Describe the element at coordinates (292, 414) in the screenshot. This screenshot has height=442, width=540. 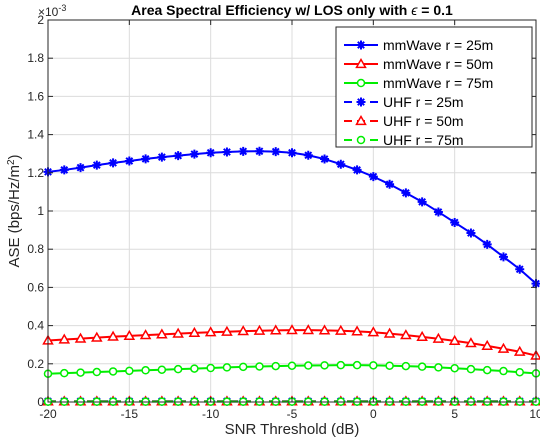
I see `x-tick-label: -5` at that location.